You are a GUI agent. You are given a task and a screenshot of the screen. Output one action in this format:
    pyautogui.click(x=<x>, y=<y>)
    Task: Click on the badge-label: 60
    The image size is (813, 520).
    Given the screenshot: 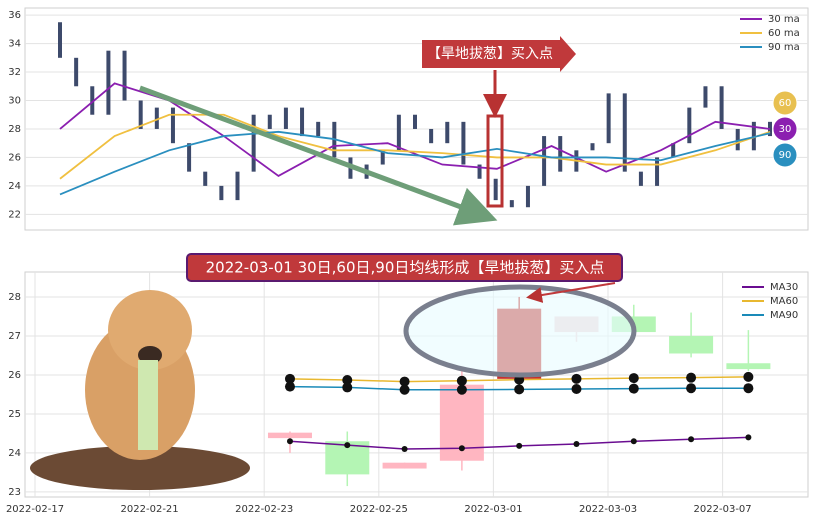 What is the action you would take?
    pyautogui.click(x=785, y=103)
    